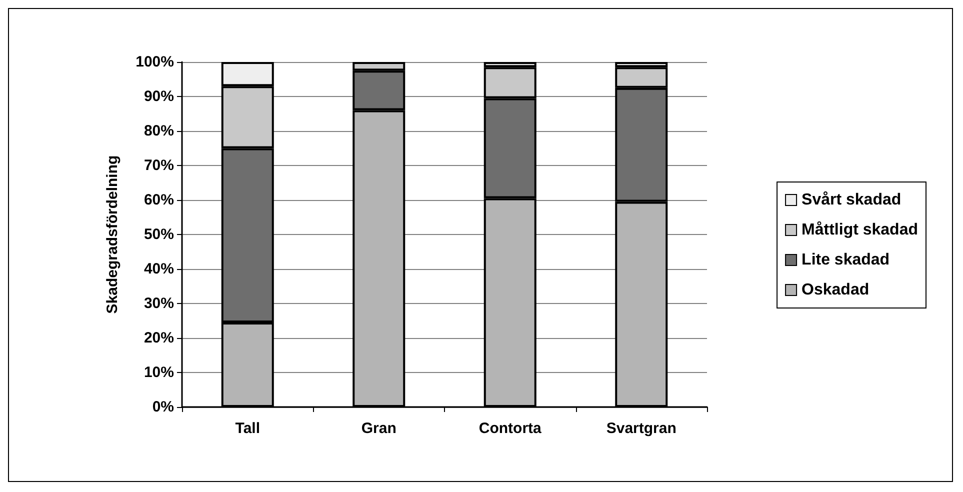 The height and width of the screenshot is (492, 963). I want to click on x-tick-label: Tall, so click(247, 428).